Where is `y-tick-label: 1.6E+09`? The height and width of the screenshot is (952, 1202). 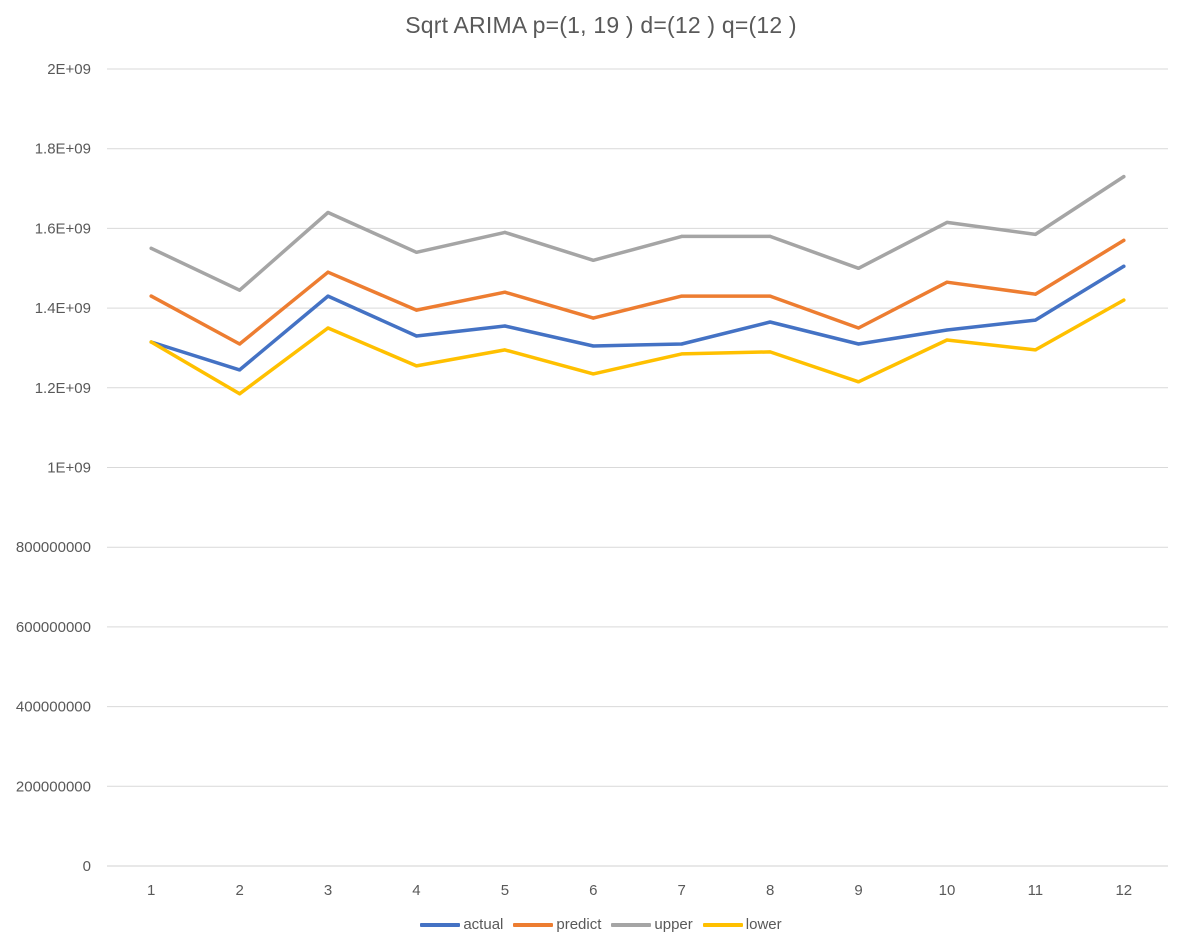
y-tick-label: 1.6E+09 is located at coordinates (63, 228).